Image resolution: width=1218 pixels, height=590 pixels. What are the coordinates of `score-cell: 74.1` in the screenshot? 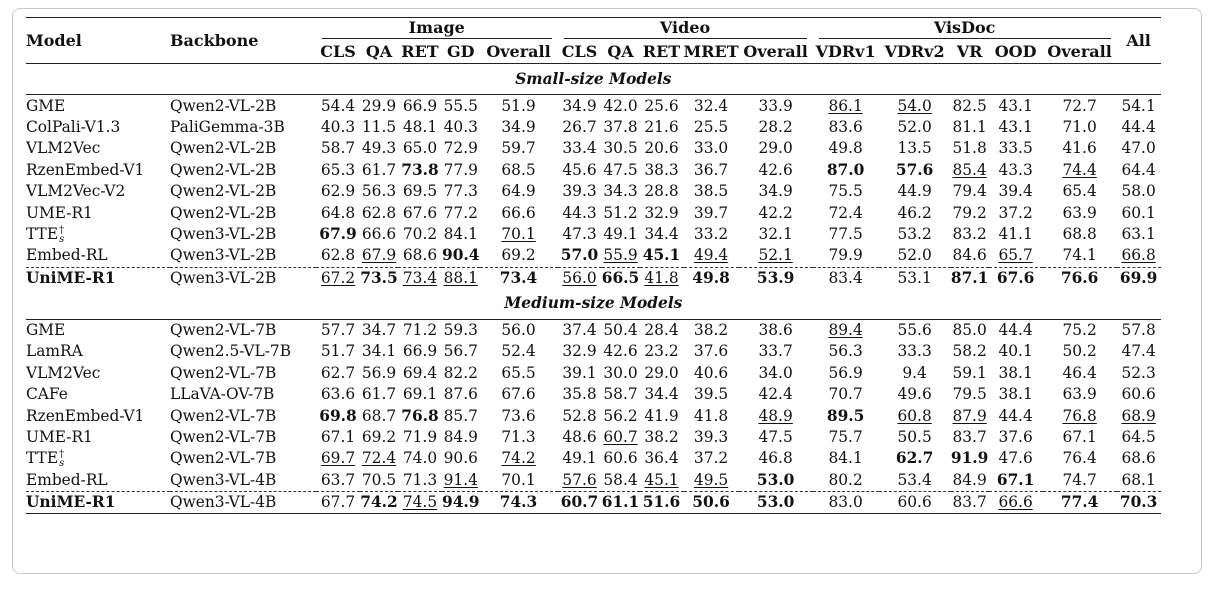 It's located at (1079, 255).